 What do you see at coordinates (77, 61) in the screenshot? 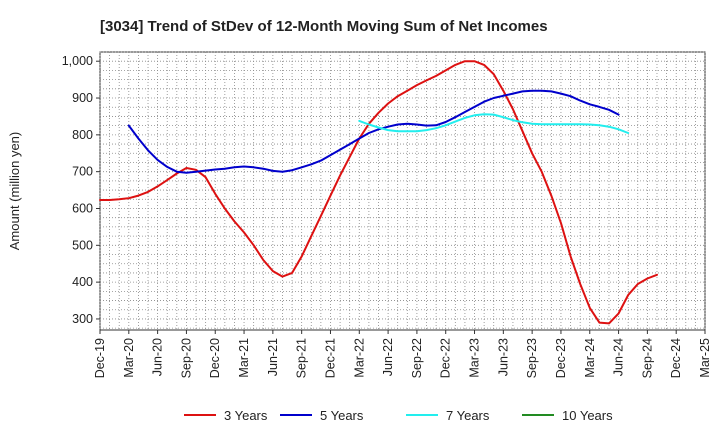
I see `y-tick-label: 1,000` at bounding box center [77, 61].